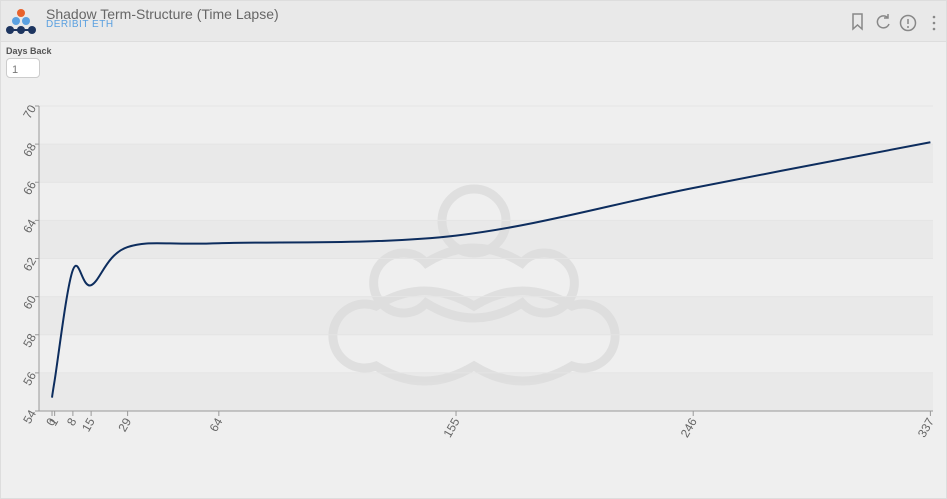 The height and width of the screenshot is (499, 947). Describe the element at coordinates (451, 427) in the screenshot. I see `x-tick-label: 155` at that location.